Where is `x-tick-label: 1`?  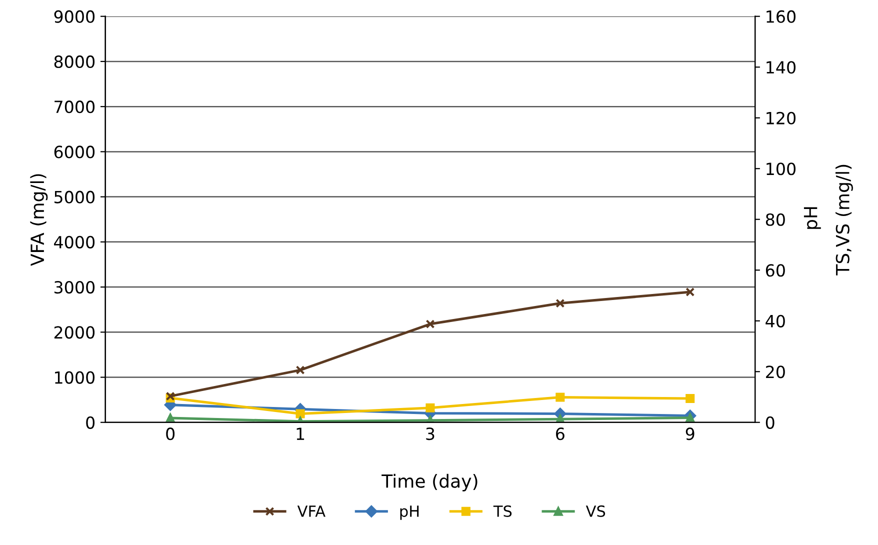 x-tick-label: 1 is located at coordinates (300, 434).